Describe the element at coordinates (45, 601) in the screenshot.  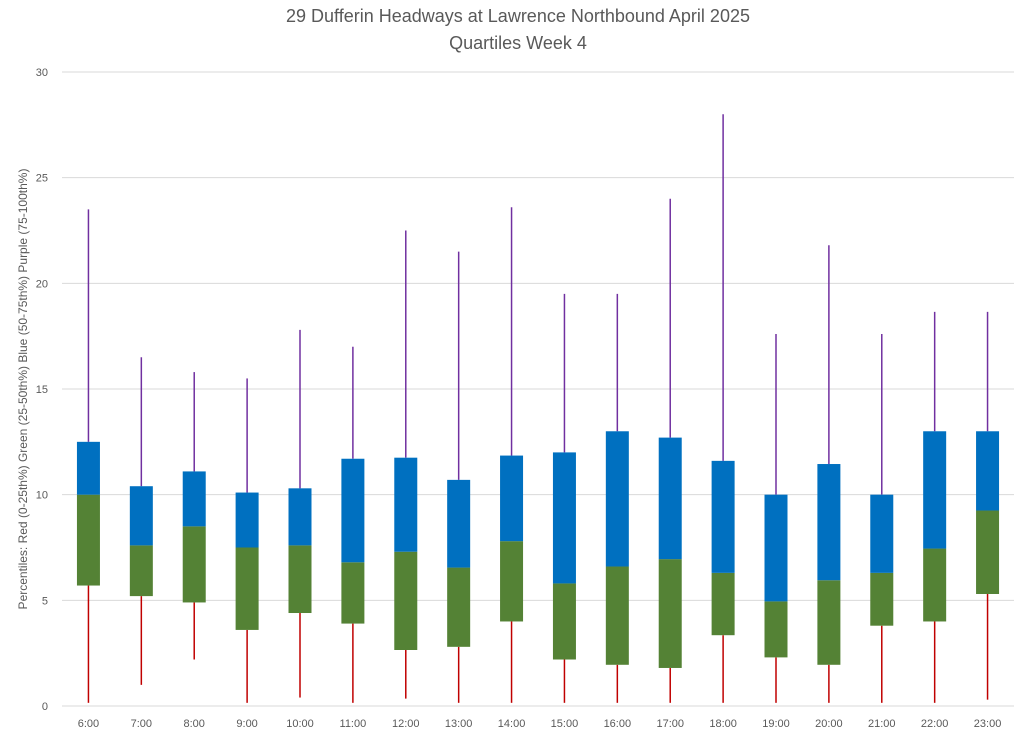
I see `y-tick-label: 5` at that location.